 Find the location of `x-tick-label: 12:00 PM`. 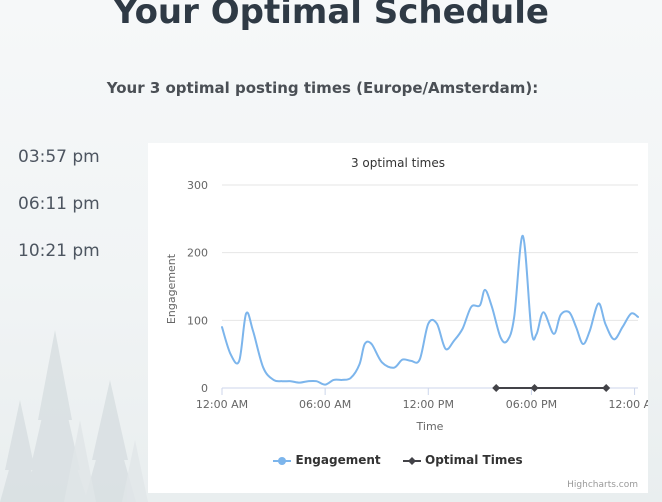

x-tick-label: 12:00 PM is located at coordinates (428, 404).